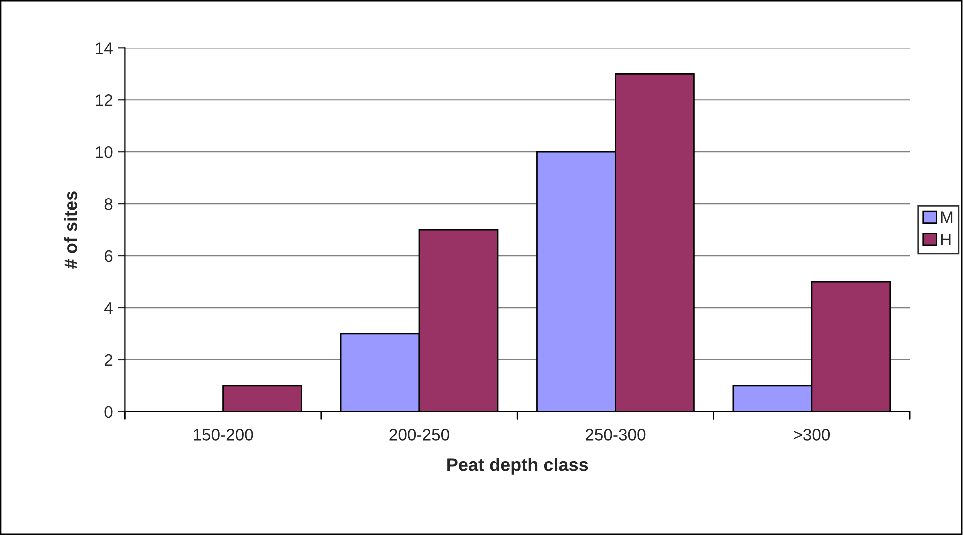 This screenshot has height=535, width=963. I want to click on legend-label: H, so click(946, 240).